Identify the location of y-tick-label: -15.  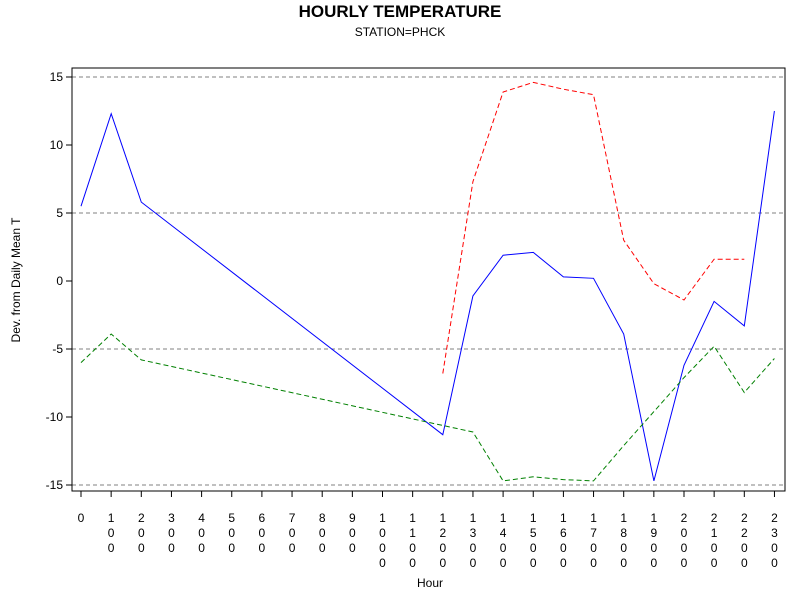
(55, 485).